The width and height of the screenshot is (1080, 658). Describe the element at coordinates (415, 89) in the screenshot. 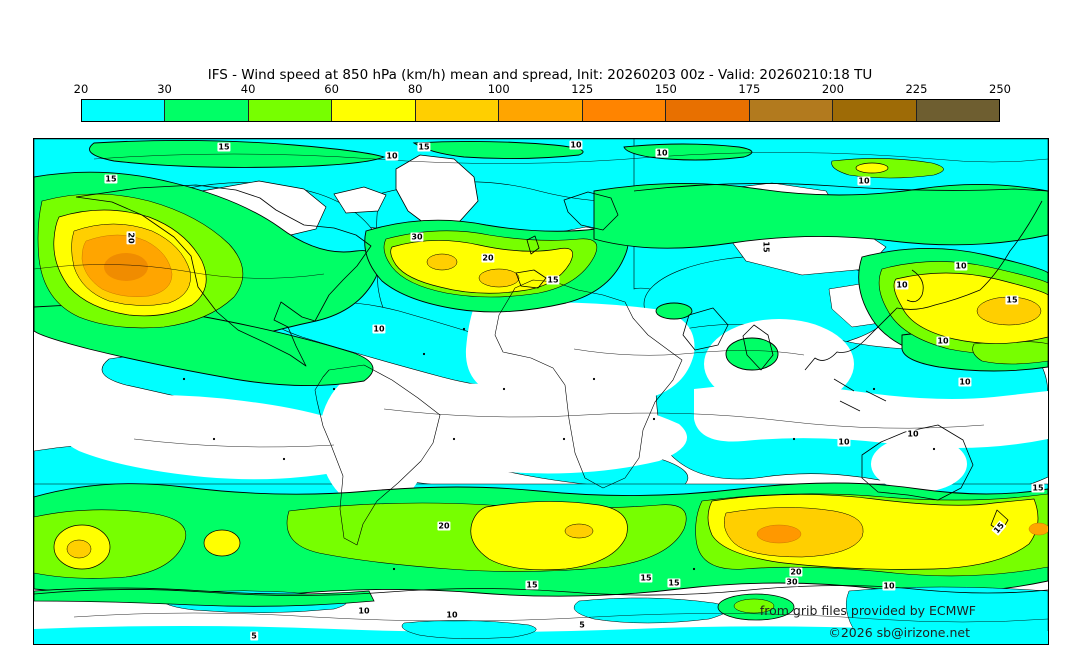

I see `colorbar-tick-label: 80` at that location.